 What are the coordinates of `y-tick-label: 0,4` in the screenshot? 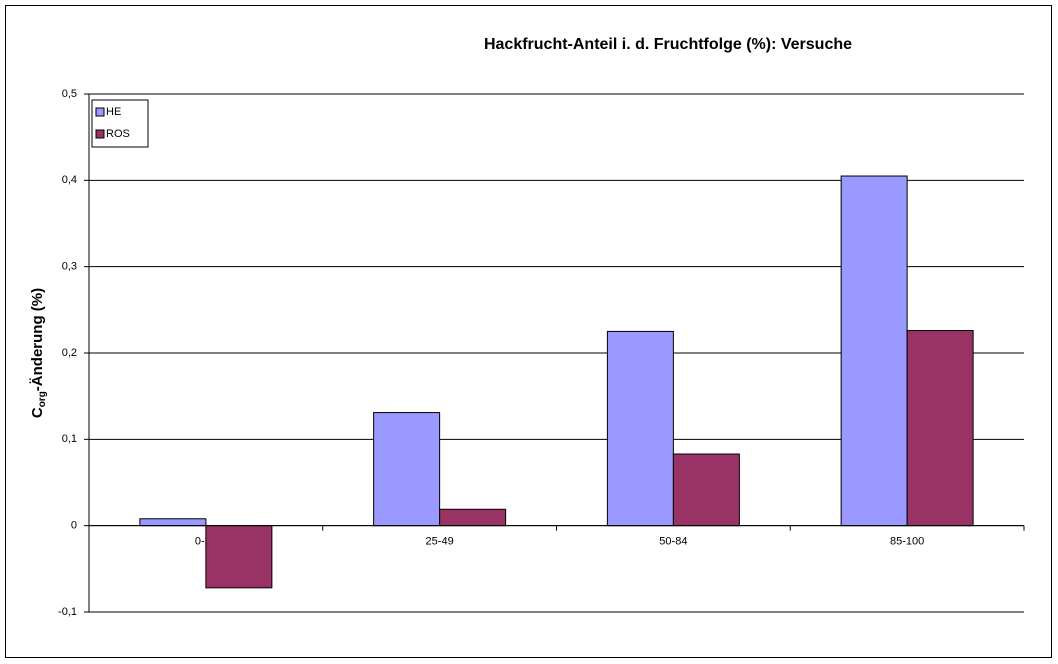 It's located at (69, 180).